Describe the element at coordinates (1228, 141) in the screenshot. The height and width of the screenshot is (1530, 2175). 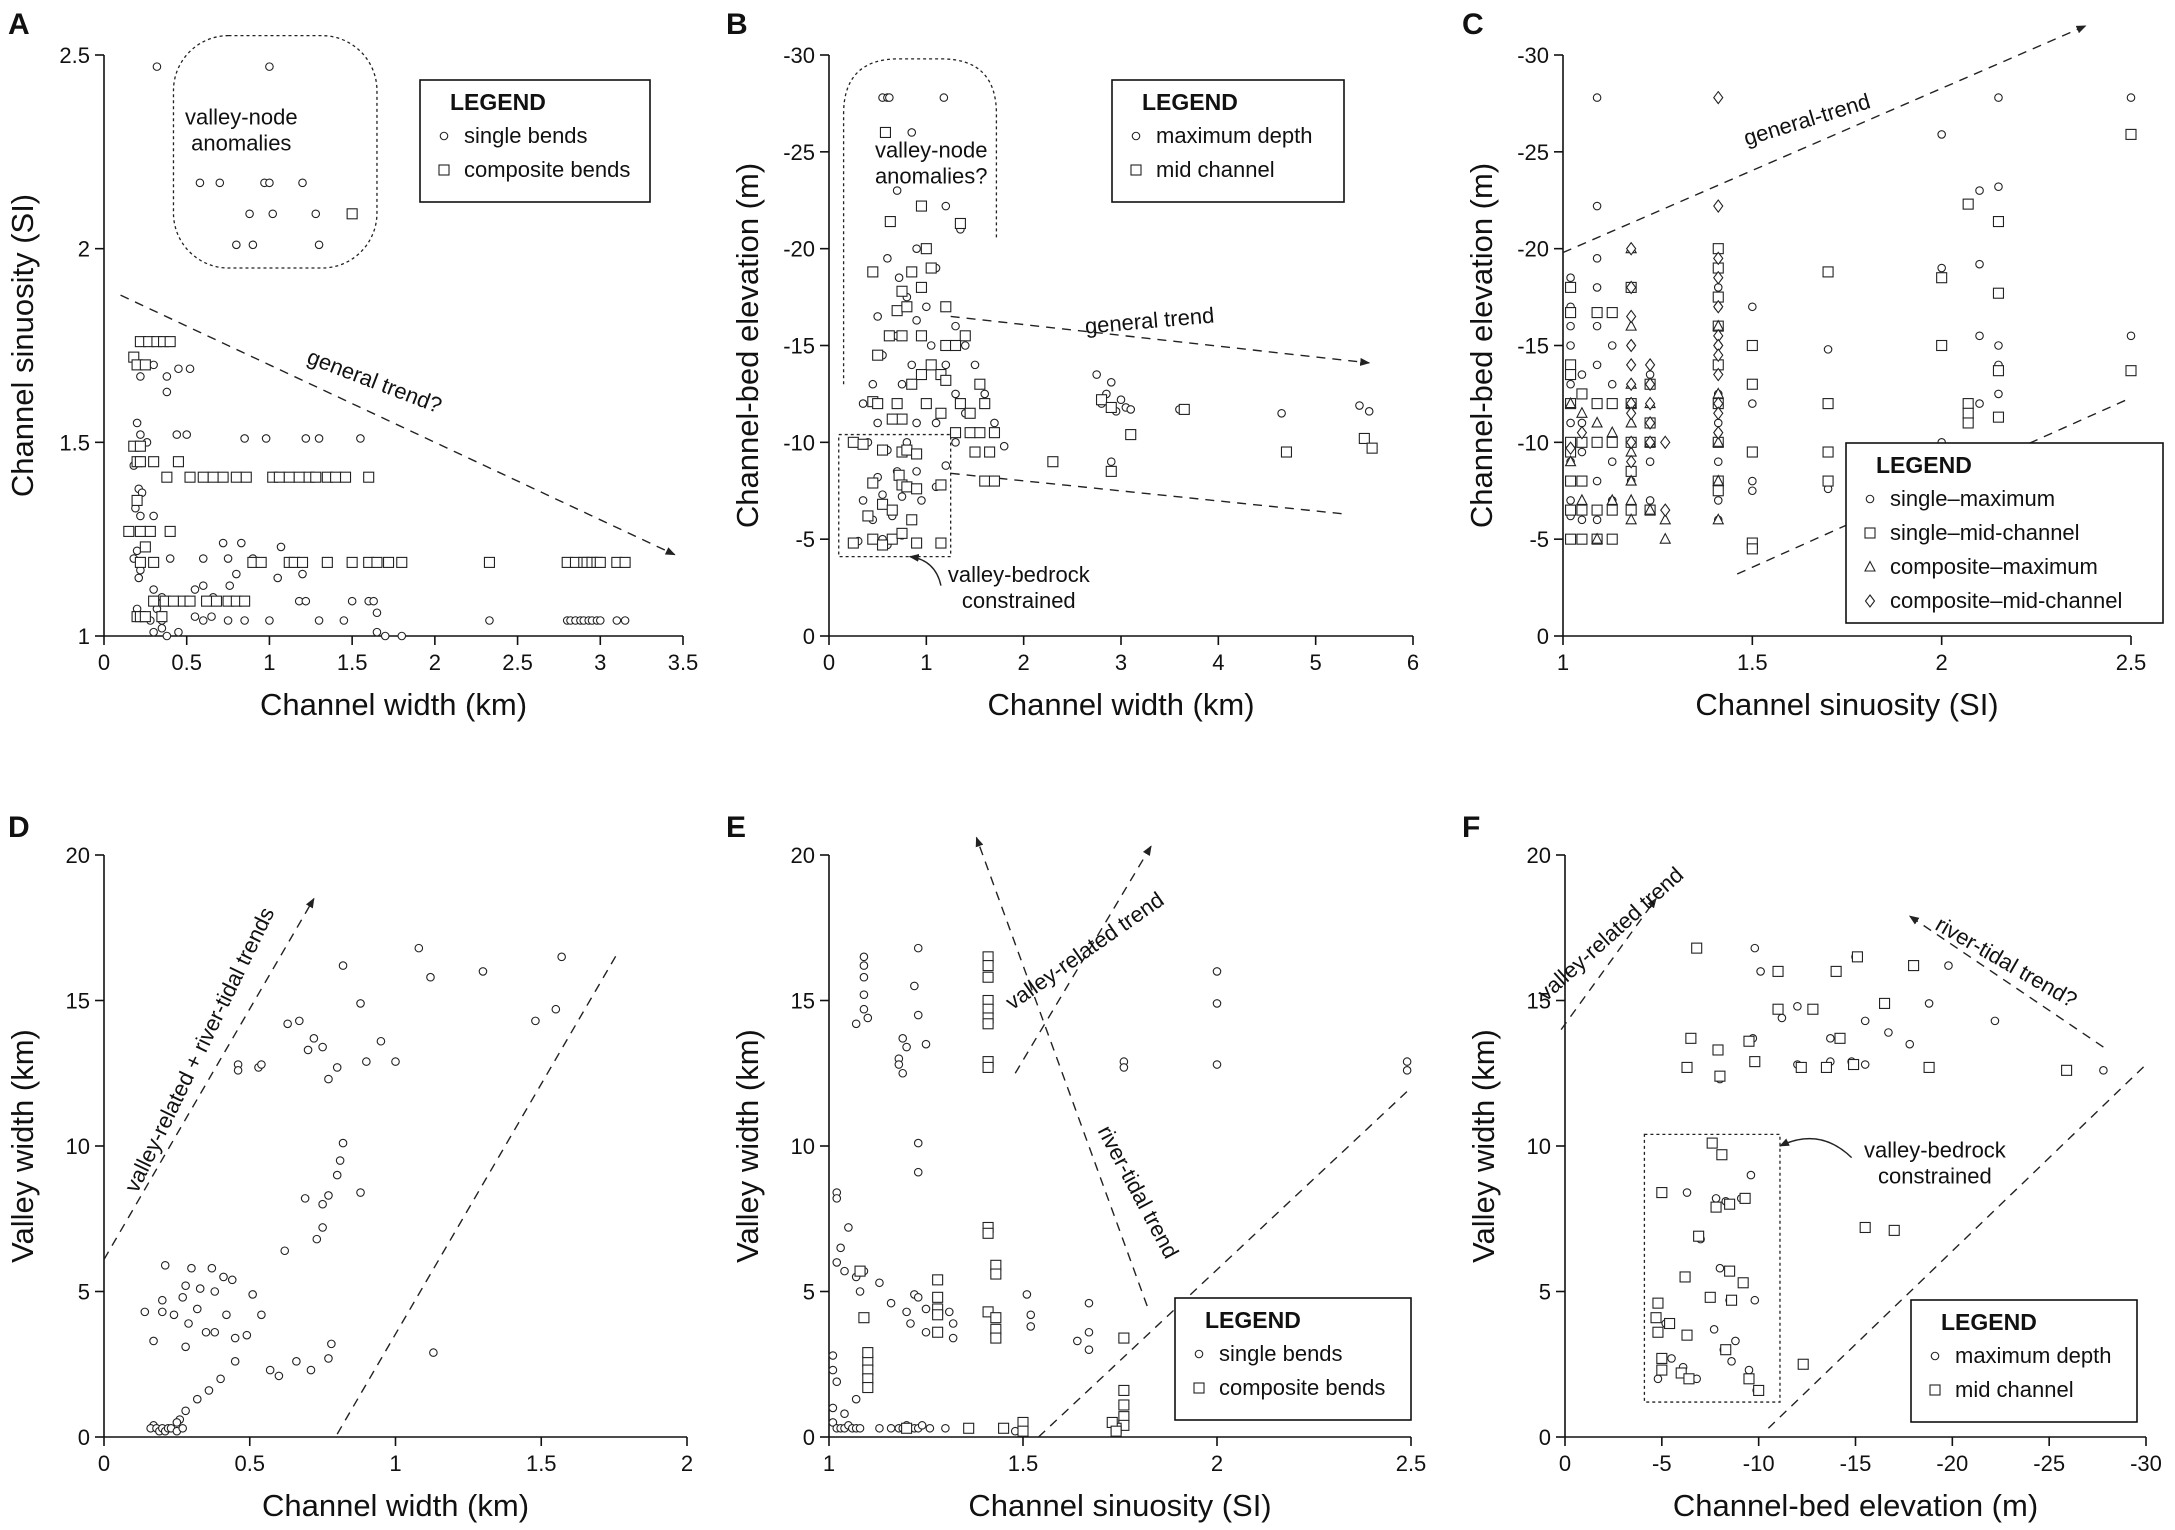
I see `legend: LEGEND maximum depth mid channel` at that location.